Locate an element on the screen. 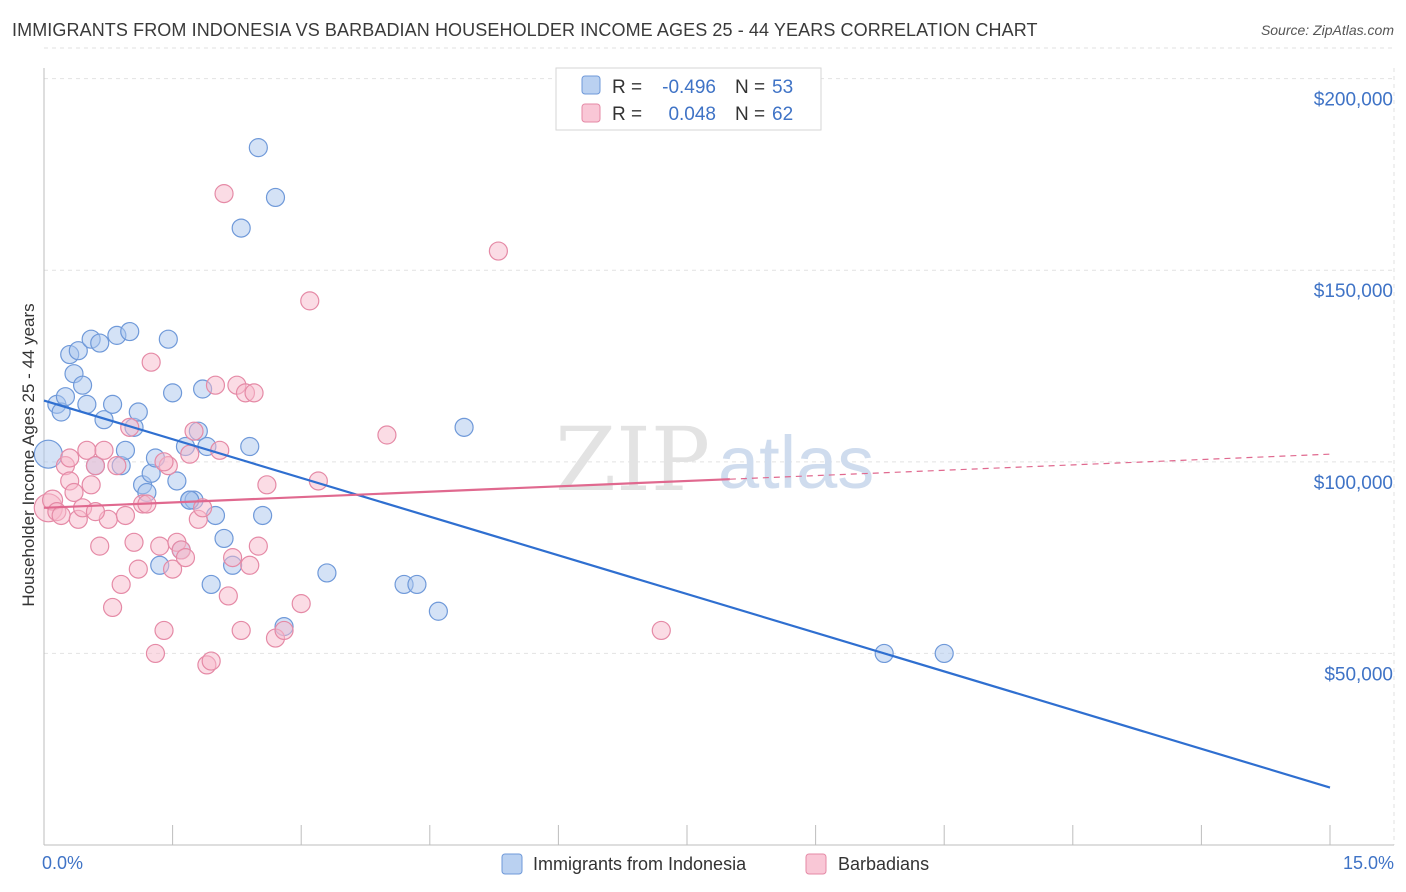  trendline-barbadians-extension is located at coordinates (1030, 466).